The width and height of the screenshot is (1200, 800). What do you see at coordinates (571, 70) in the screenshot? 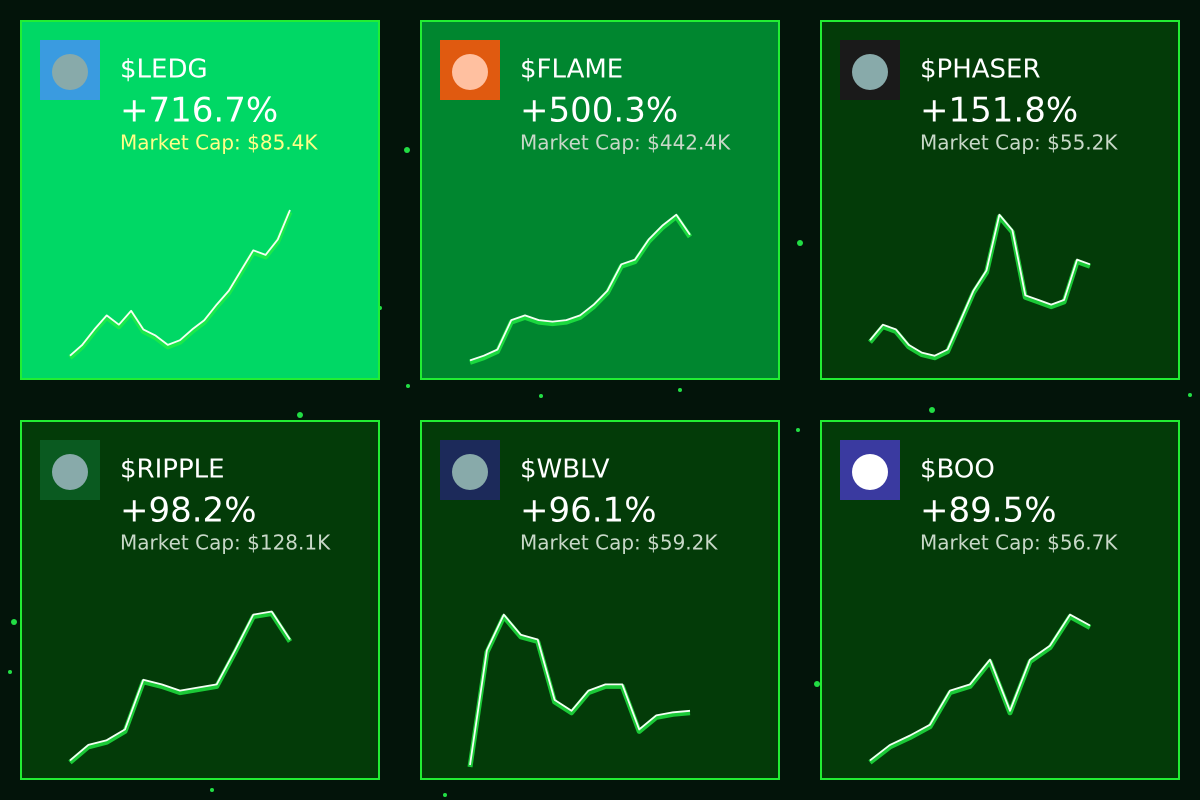
I see `ticker: $FLAME` at bounding box center [571, 70].